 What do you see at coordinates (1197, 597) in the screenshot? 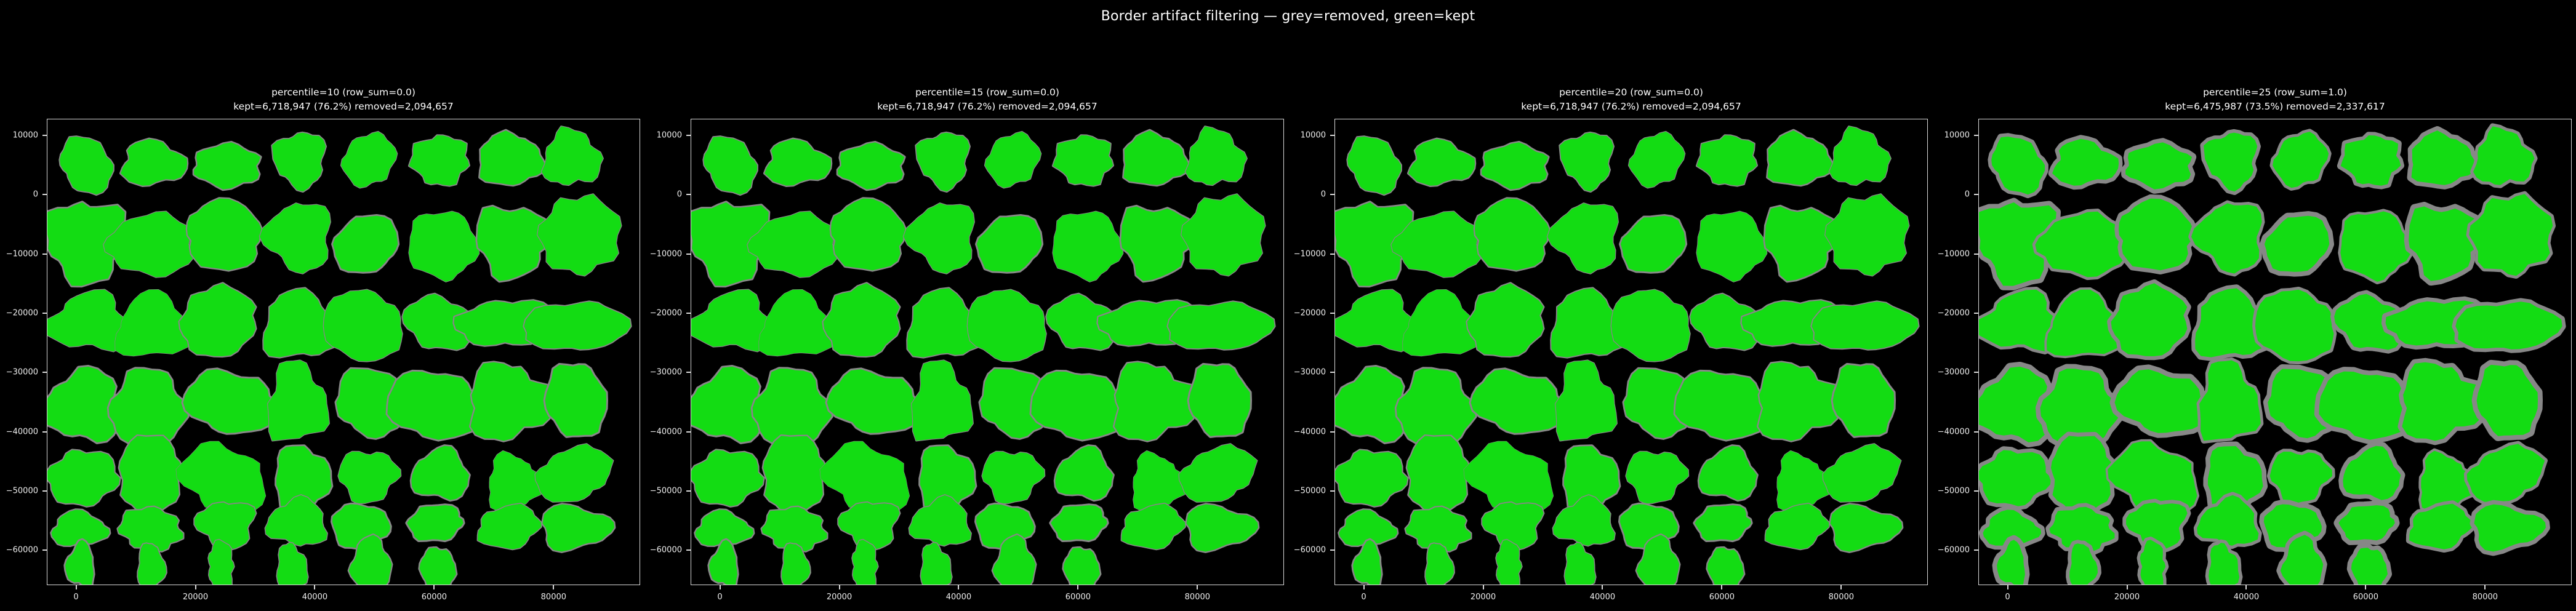
I see `x-tick-label: 80000` at bounding box center [1197, 597].